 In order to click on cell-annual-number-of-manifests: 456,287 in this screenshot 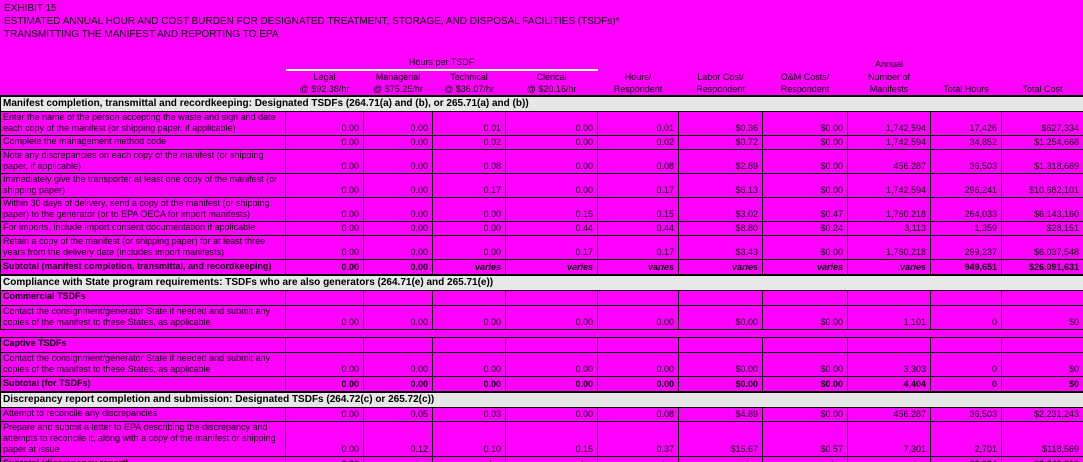, I will do `click(889, 161)`.